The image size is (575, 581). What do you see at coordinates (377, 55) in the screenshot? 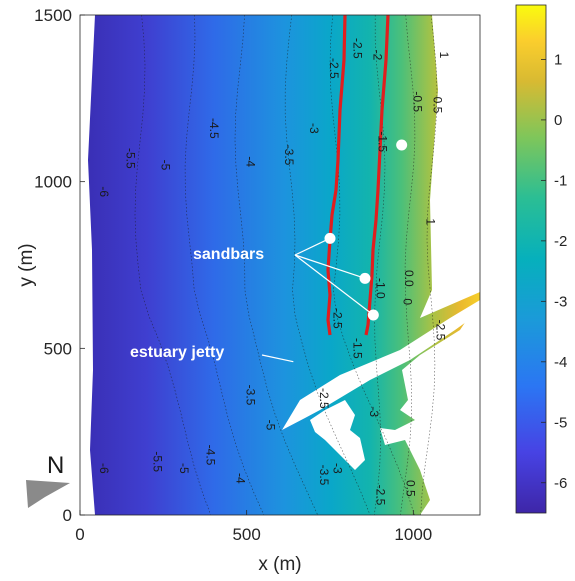
I see `contour-label: -2` at bounding box center [377, 55].